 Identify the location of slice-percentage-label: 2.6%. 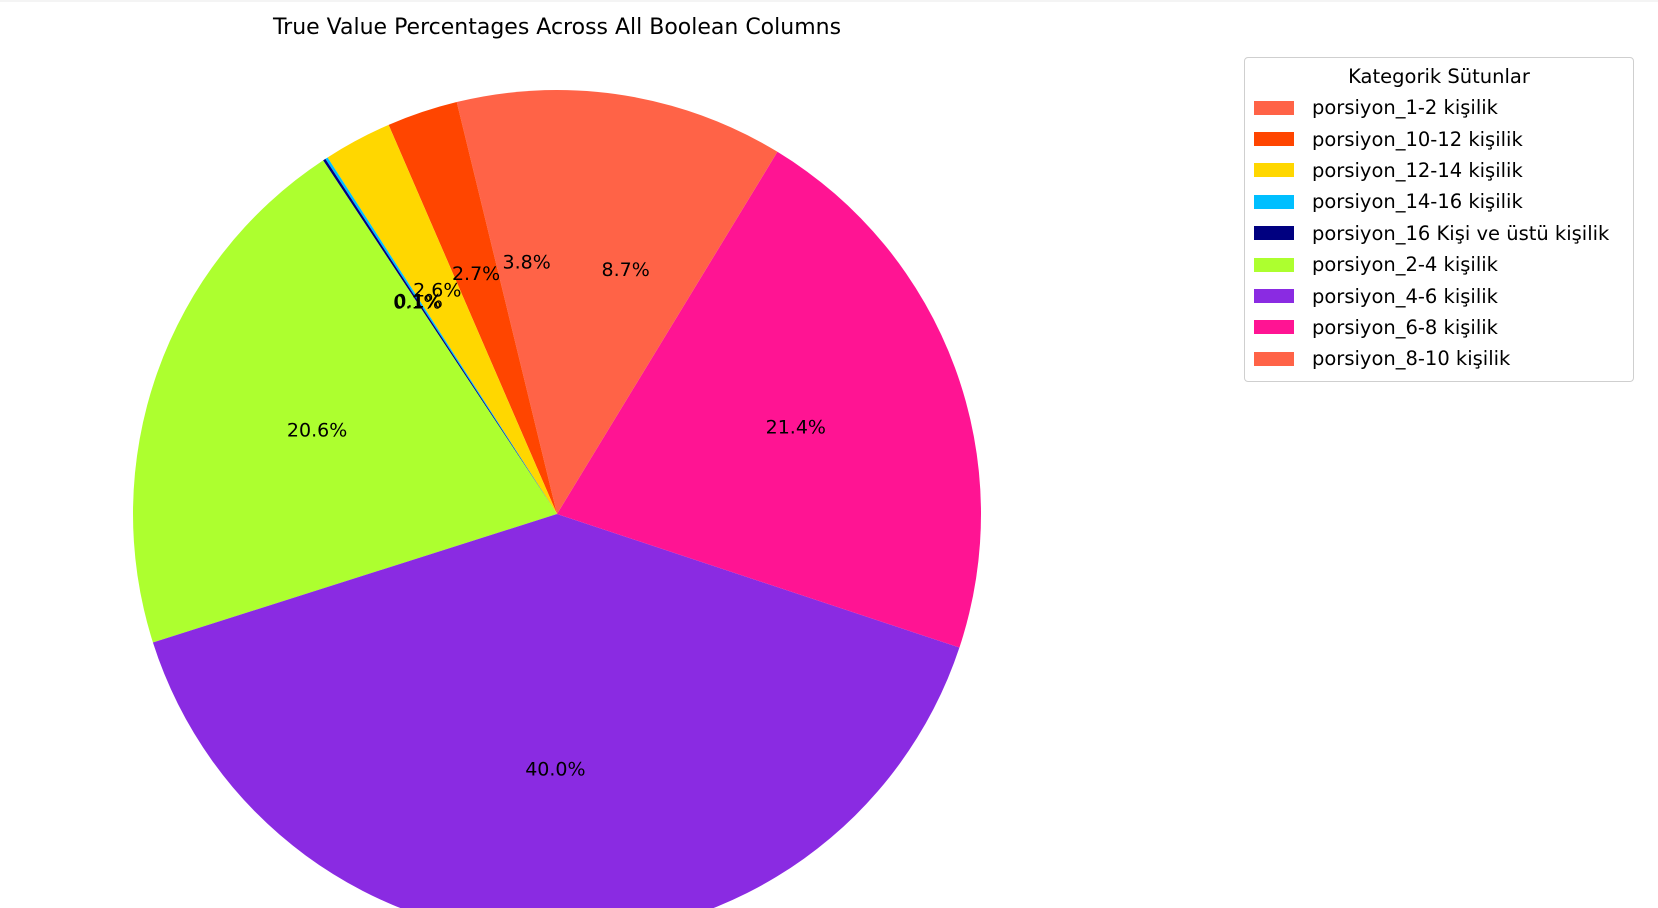
(437, 291).